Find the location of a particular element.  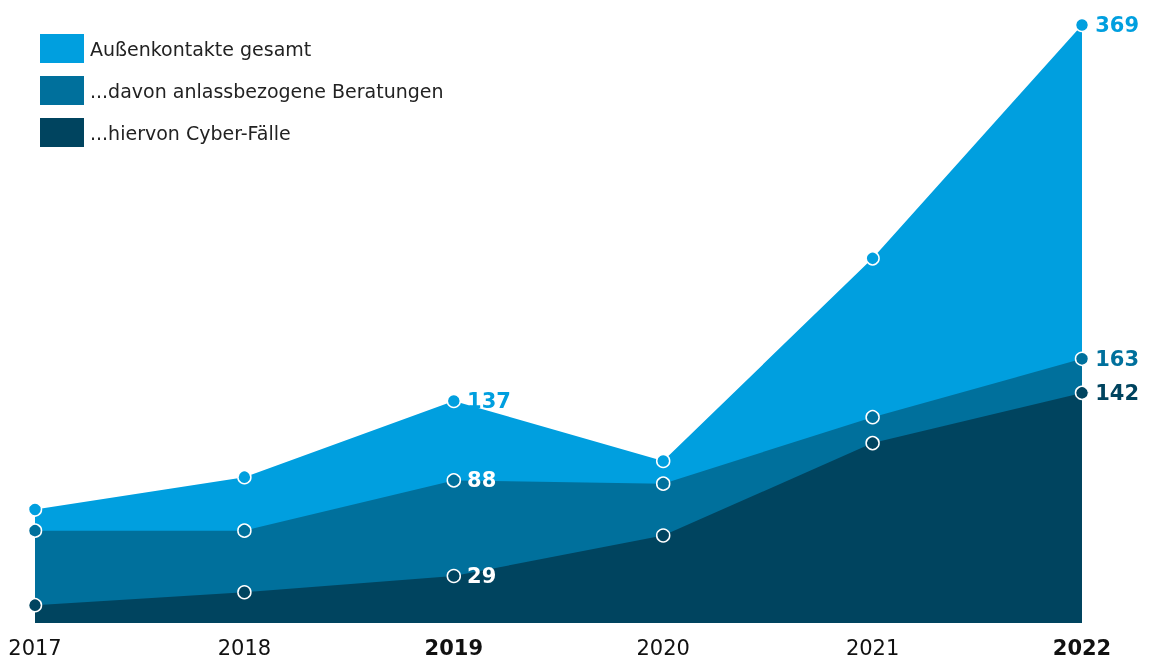

x-tick-label: 2022 is located at coordinates (1082, 647).